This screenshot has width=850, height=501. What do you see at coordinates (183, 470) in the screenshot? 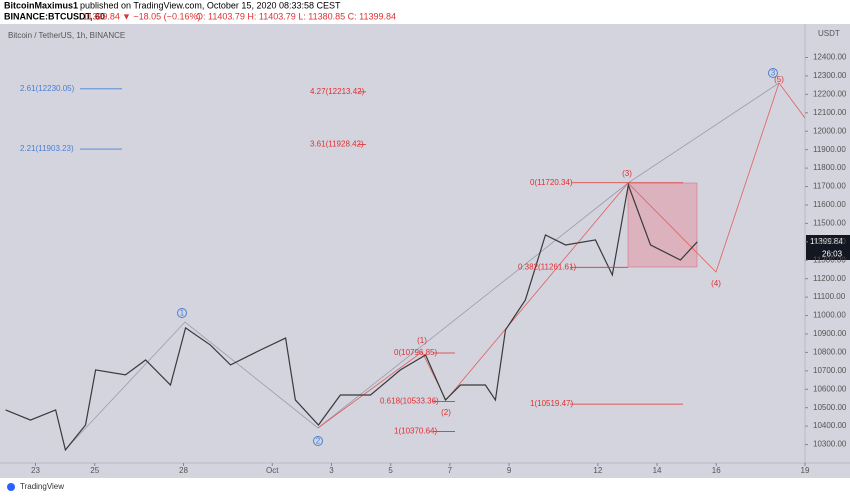
I see `x-tick-label: 28` at bounding box center [183, 470].